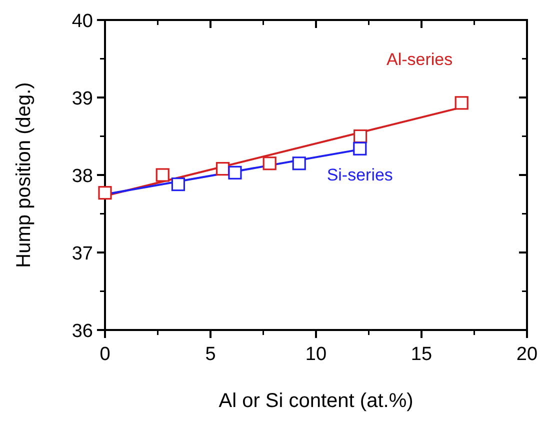  I want to click on x-axis-title: Al or Si content (at.%), so click(316, 401).